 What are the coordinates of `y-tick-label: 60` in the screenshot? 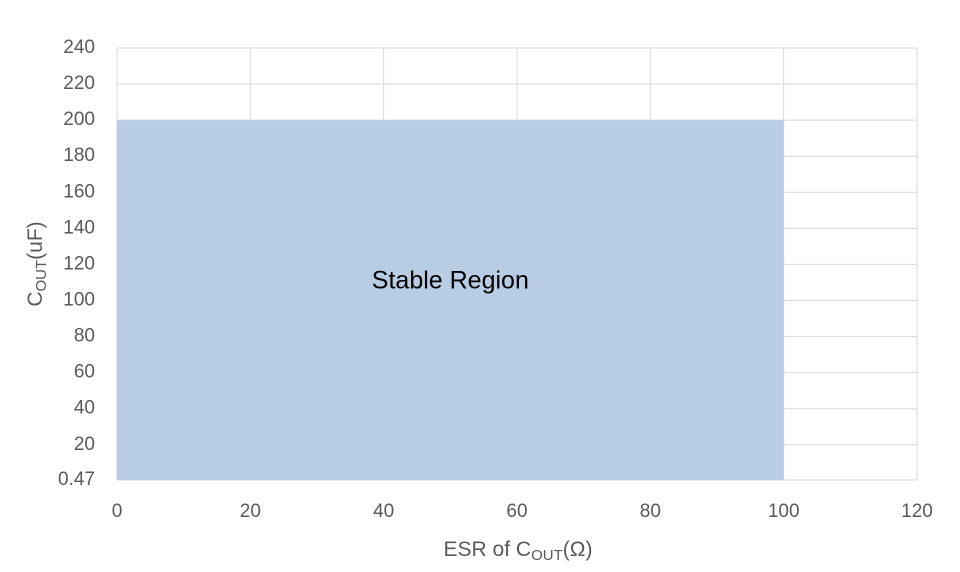 It's located at (84, 372).